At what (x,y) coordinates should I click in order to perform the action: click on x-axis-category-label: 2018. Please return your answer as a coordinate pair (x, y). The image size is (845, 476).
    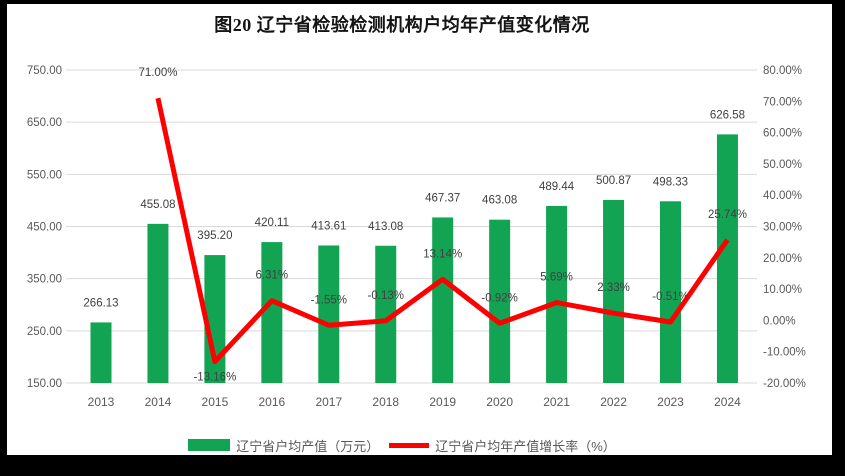
    Looking at the image, I should click on (385, 402).